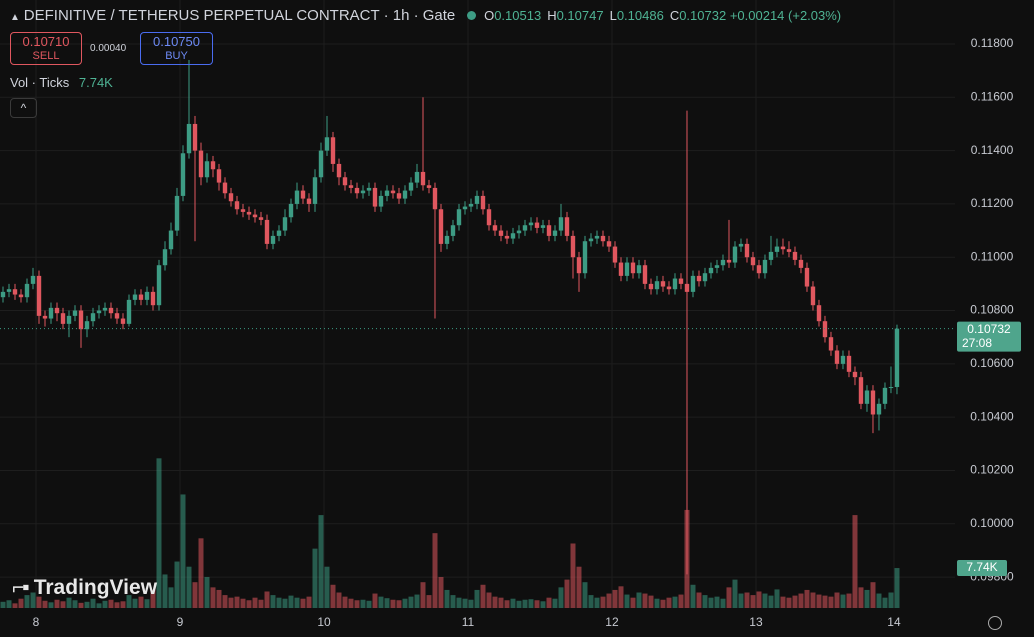 This screenshot has width=1034, height=637. Describe the element at coordinates (992, 256) in the screenshot. I see `y-tick-label: 0.11000` at that location.